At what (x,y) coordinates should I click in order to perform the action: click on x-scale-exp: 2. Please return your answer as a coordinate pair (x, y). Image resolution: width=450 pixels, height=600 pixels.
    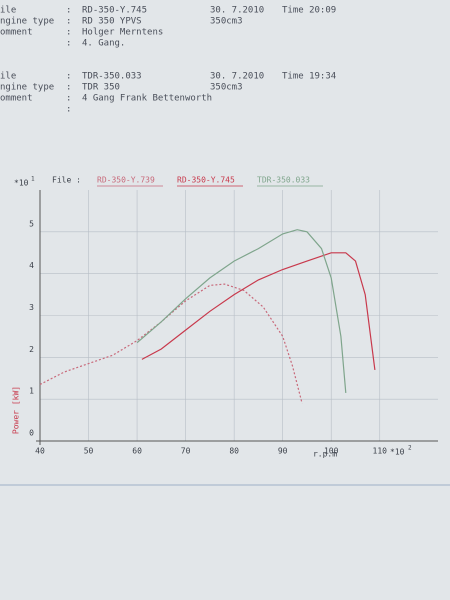
    Looking at the image, I should click on (410, 448).